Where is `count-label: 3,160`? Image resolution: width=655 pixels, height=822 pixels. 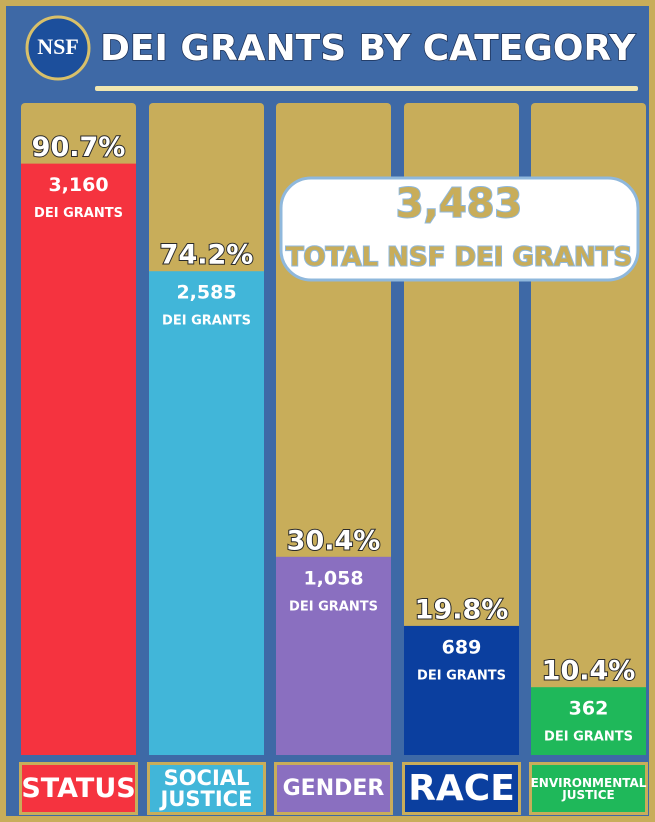
count-label: 3,160 is located at coordinates (78, 185).